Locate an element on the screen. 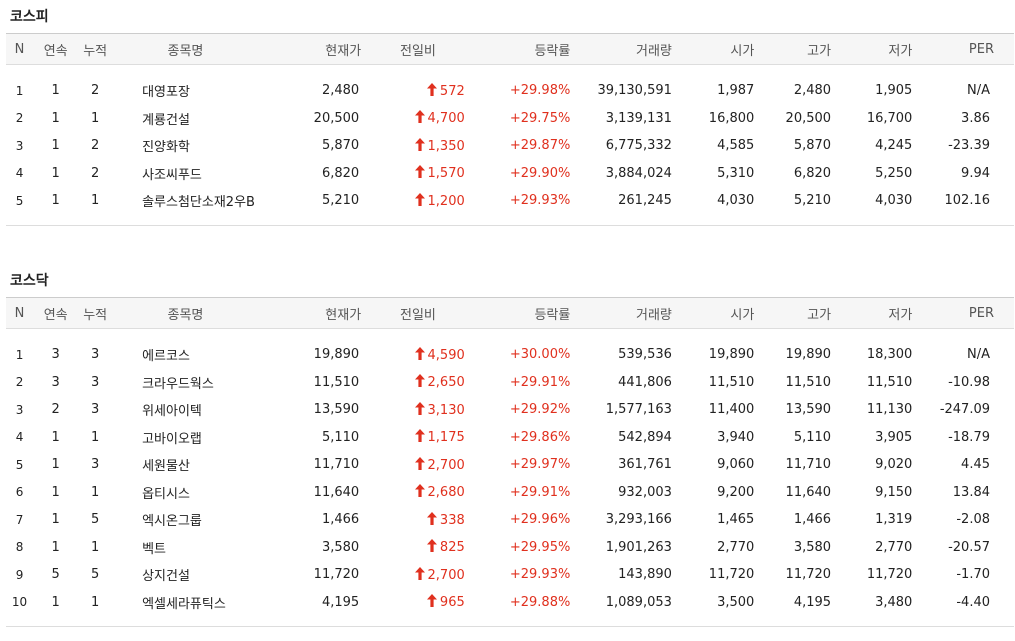  change-cell: 4,700 is located at coordinates (418, 119).